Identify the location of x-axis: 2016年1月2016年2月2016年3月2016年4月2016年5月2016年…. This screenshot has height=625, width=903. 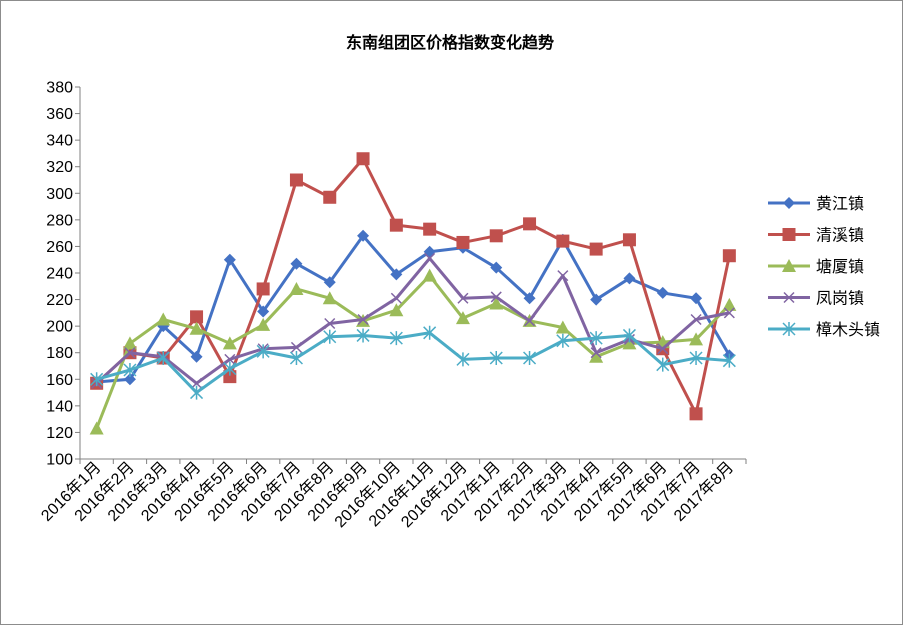
(392, 494).